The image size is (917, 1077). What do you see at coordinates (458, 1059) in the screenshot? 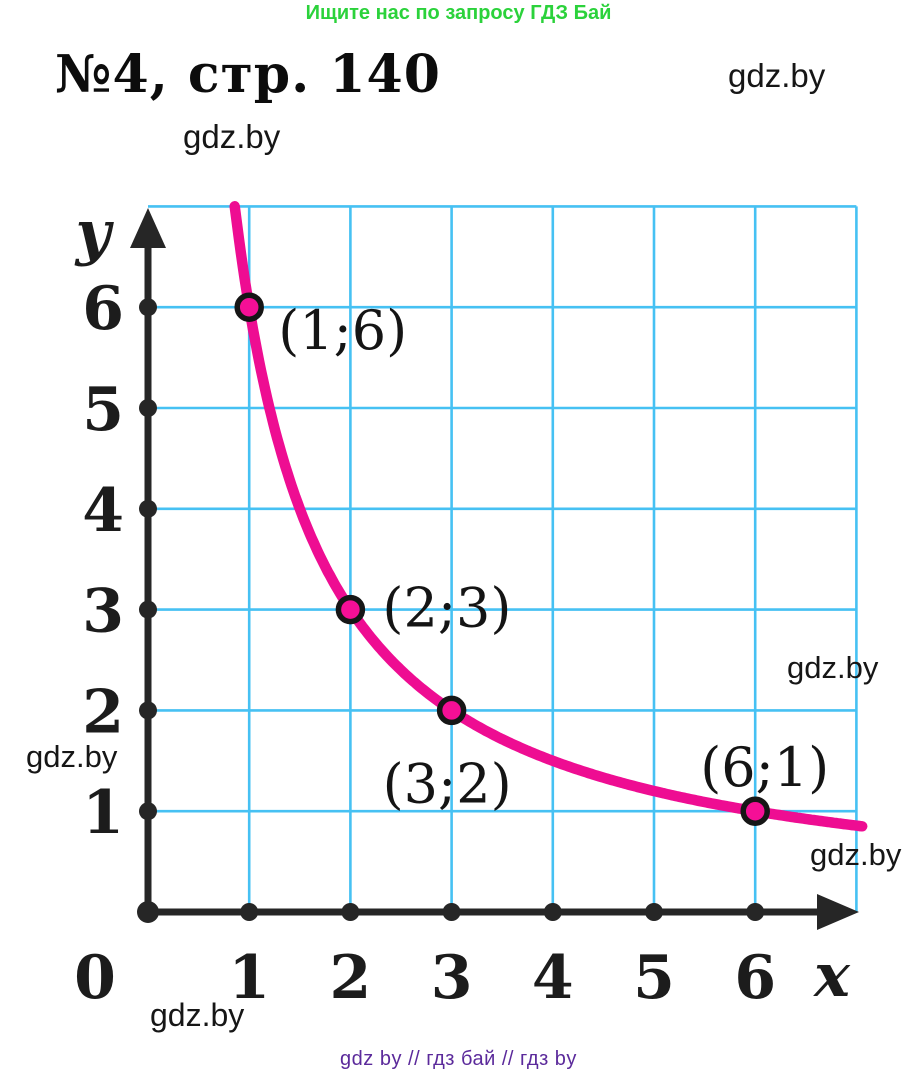
I see `footer-links: gdz by // гдз бай // гдз by` at bounding box center [458, 1059].